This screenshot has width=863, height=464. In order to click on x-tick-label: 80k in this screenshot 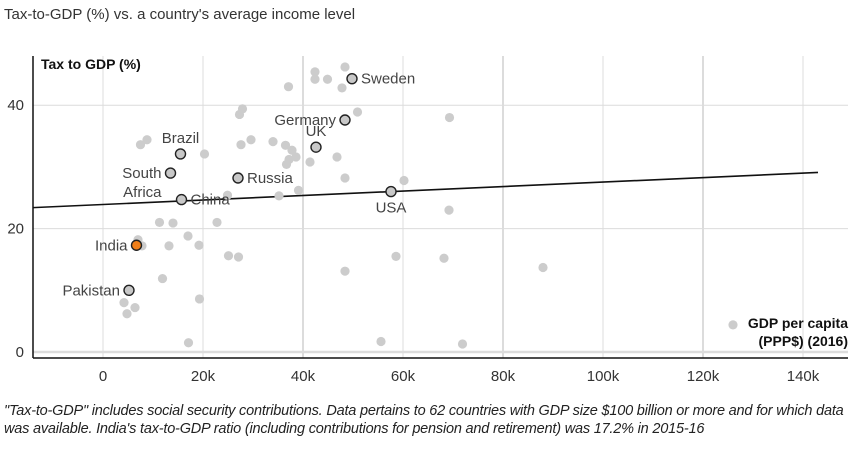, I will do `click(503, 376)`.